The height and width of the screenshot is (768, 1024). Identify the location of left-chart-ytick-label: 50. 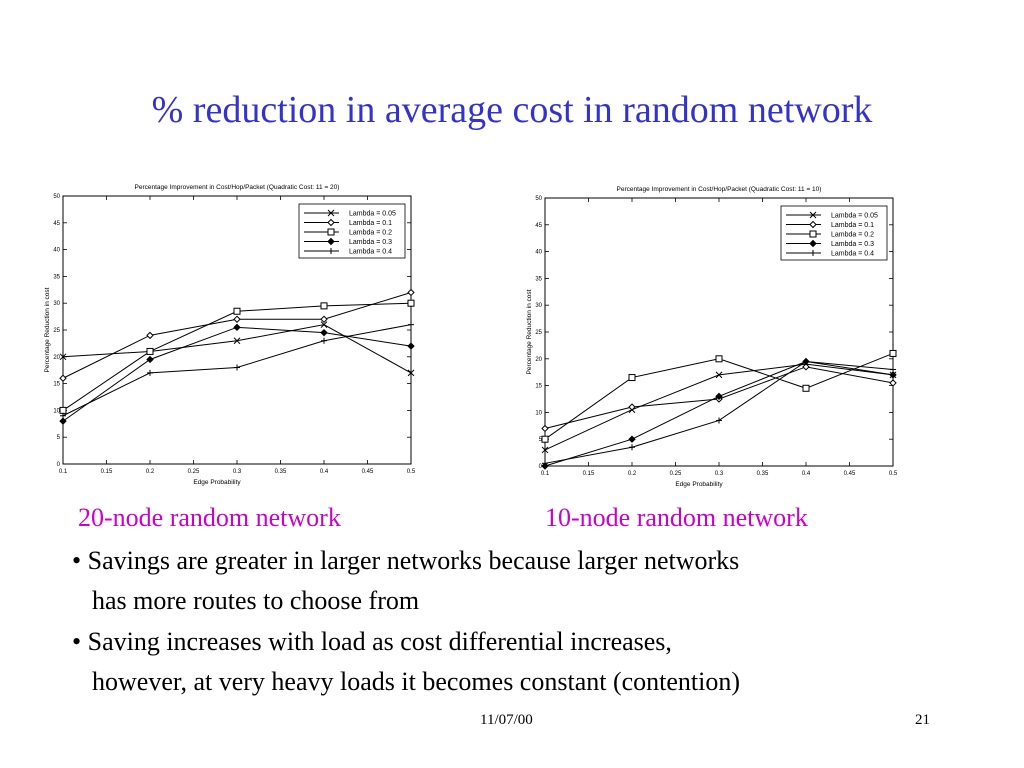
(56, 197).